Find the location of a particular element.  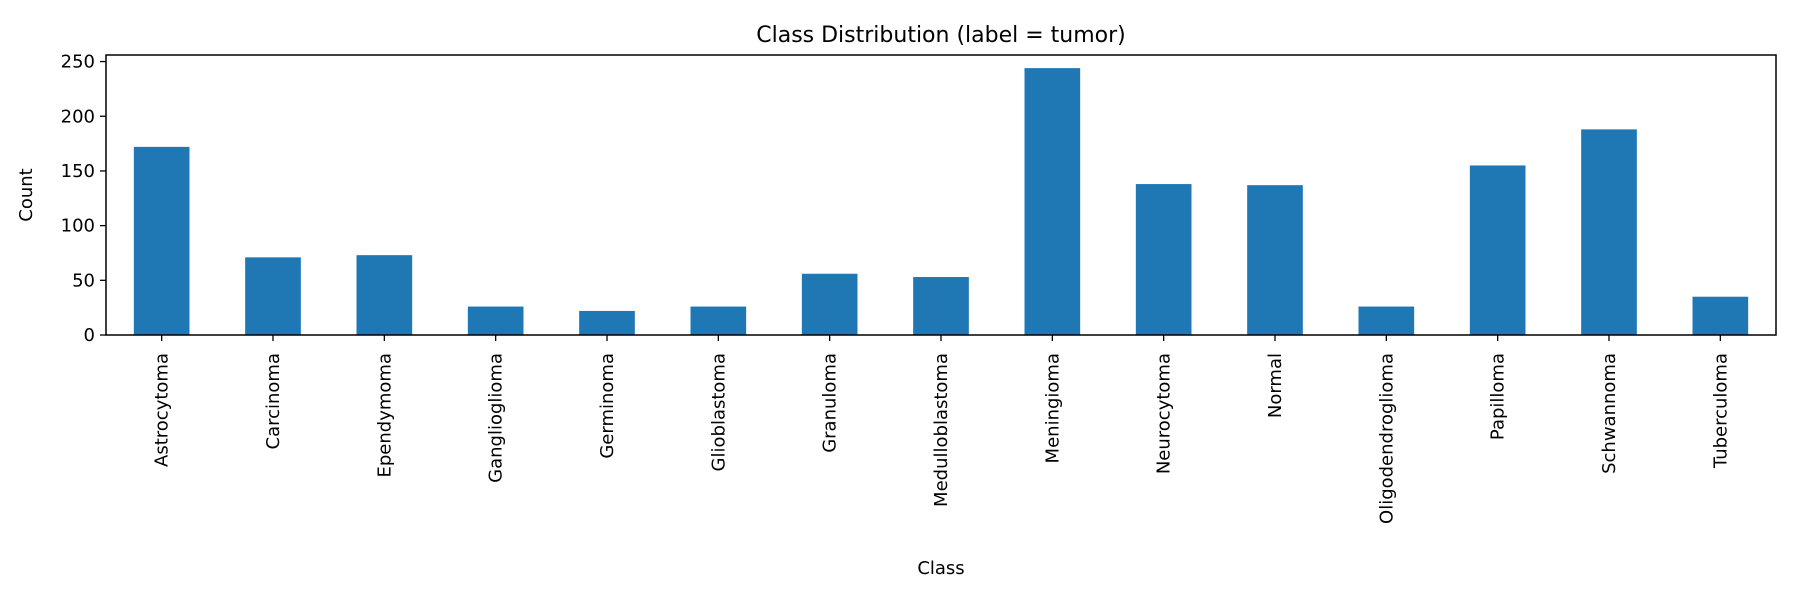

y-tick-label: 100 is located at coordinates (78, 226).